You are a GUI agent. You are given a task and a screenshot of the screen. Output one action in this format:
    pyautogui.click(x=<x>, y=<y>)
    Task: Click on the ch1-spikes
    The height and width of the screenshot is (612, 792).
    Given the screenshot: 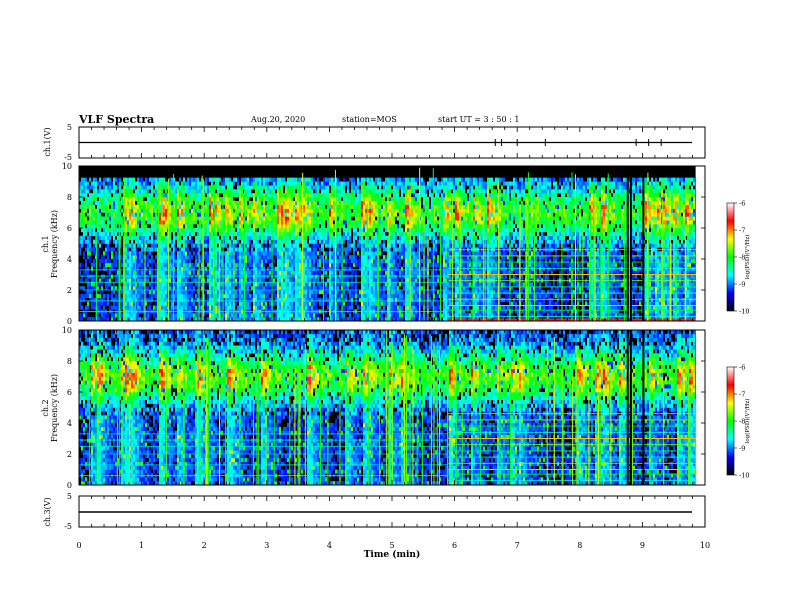 What is the action you would take?
    pyautogui.click(x=578, y=142)
    